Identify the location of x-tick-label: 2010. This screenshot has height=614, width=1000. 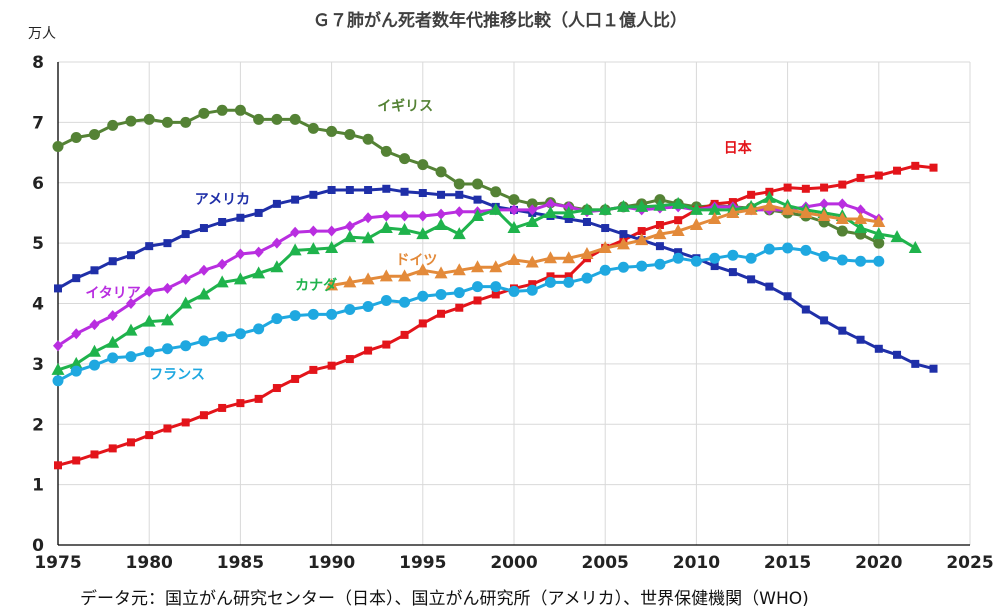
(696, 563).